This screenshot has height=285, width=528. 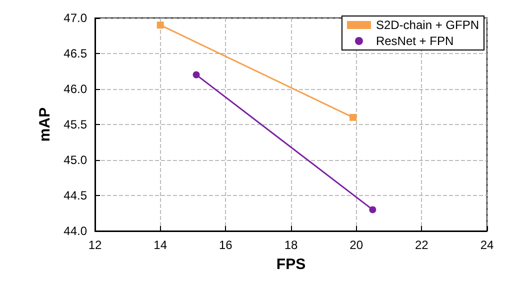 I want to click on x-tick-label: 24, so click(x=487, y=245).